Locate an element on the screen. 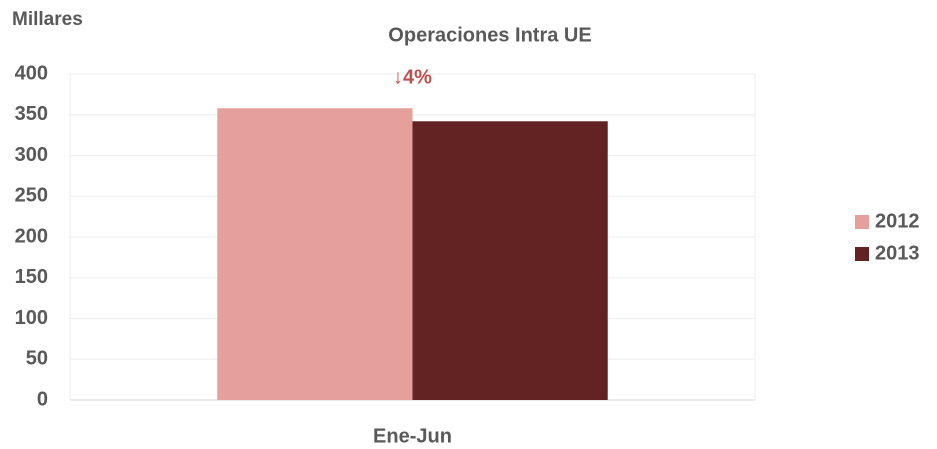 This screenshot has height=449, width=937. y-tick-label: 100 is located at coordinates (31, 318).